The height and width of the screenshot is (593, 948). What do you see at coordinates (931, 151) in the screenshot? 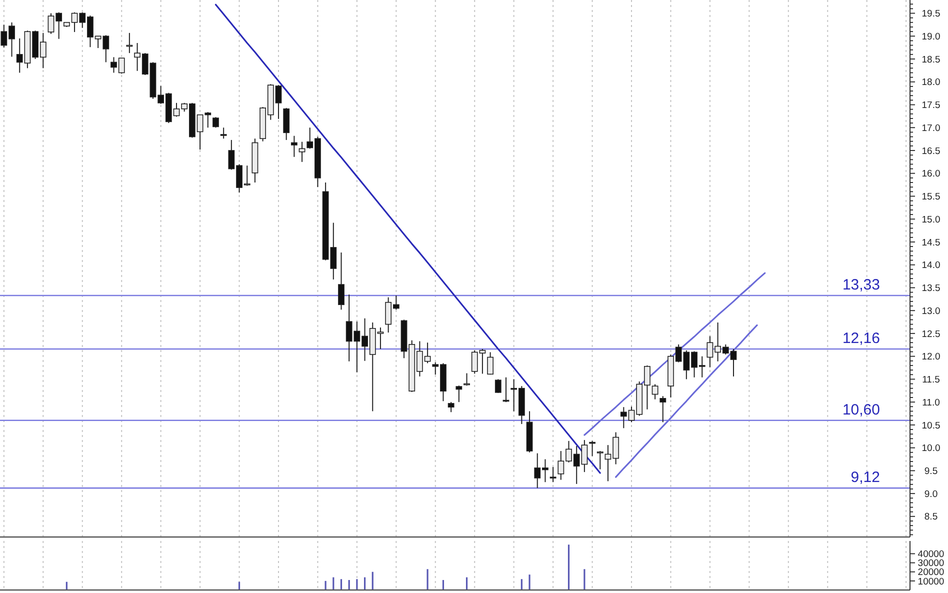
I see `y-tick-label: 16.5` at bounding box center [931, 151].